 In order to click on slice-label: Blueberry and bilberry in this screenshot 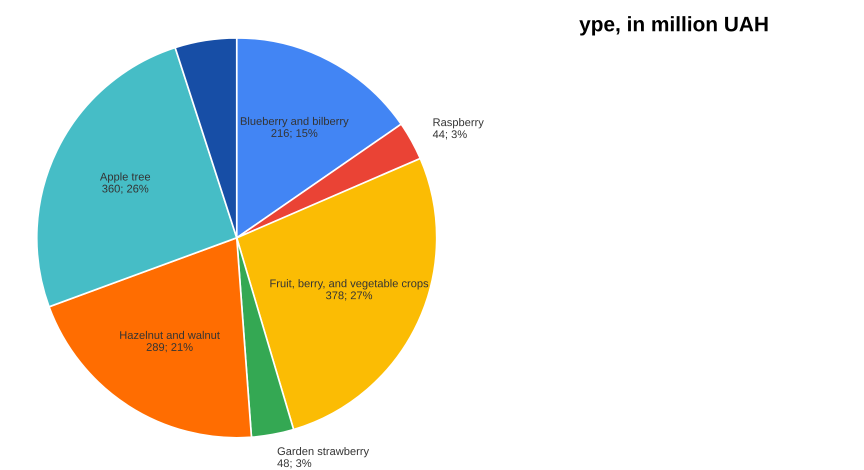, I will do `click(294, 122)`.